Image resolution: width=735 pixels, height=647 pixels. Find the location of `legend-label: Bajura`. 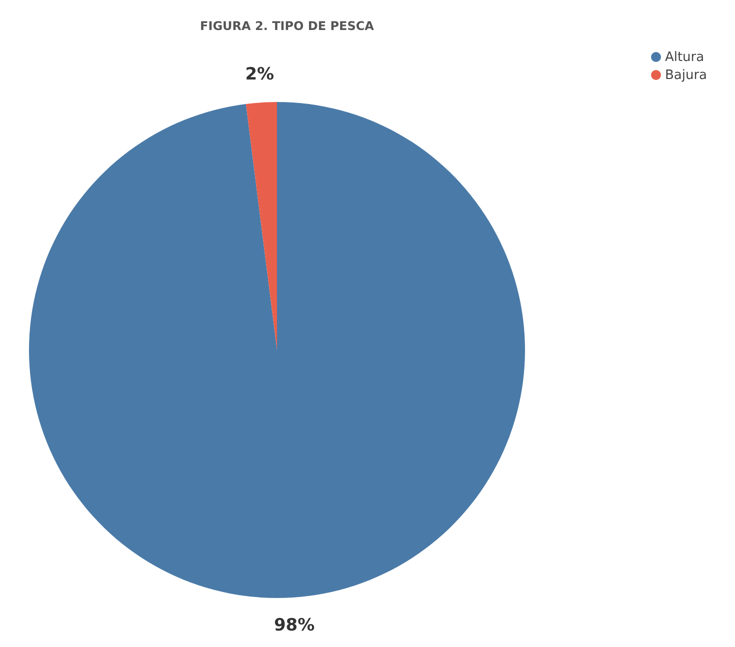

legend-label: Bajura is located at coordinates (685, 75).